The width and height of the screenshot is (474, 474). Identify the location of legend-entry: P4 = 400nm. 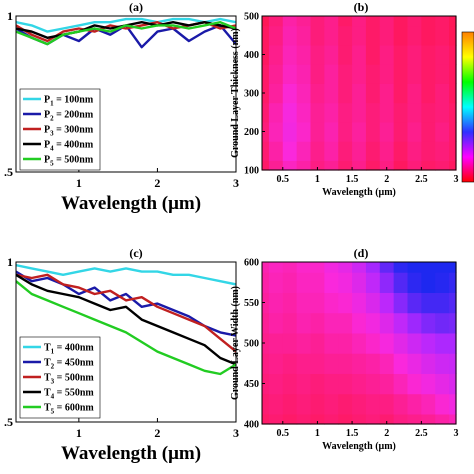
(69, 146).